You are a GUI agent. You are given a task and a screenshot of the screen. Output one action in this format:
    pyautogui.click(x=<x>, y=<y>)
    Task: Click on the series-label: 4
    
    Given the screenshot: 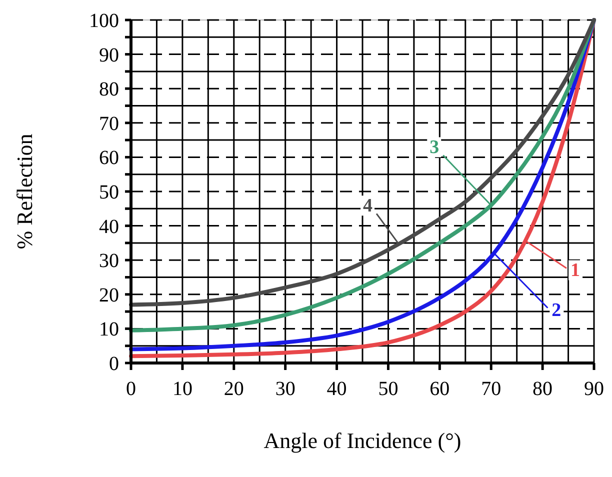 What is the action you would take?
    pyautogui.click(x=368, y=206)
    